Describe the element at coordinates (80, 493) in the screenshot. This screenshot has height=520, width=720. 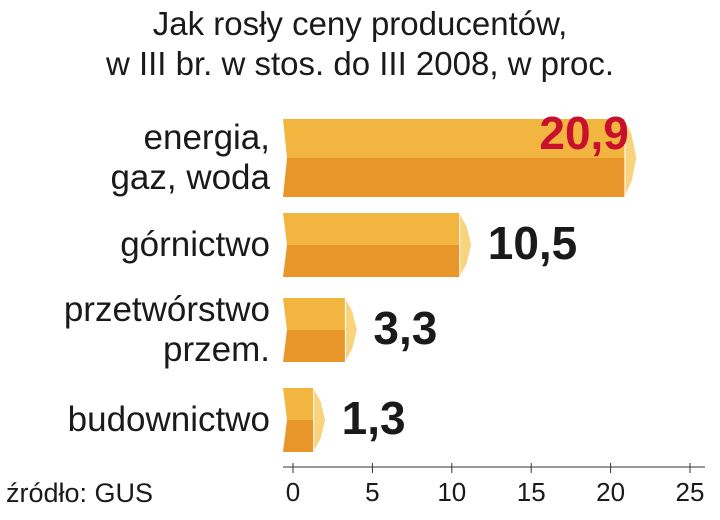
I see `source-note: źródło: GUS` at that location.